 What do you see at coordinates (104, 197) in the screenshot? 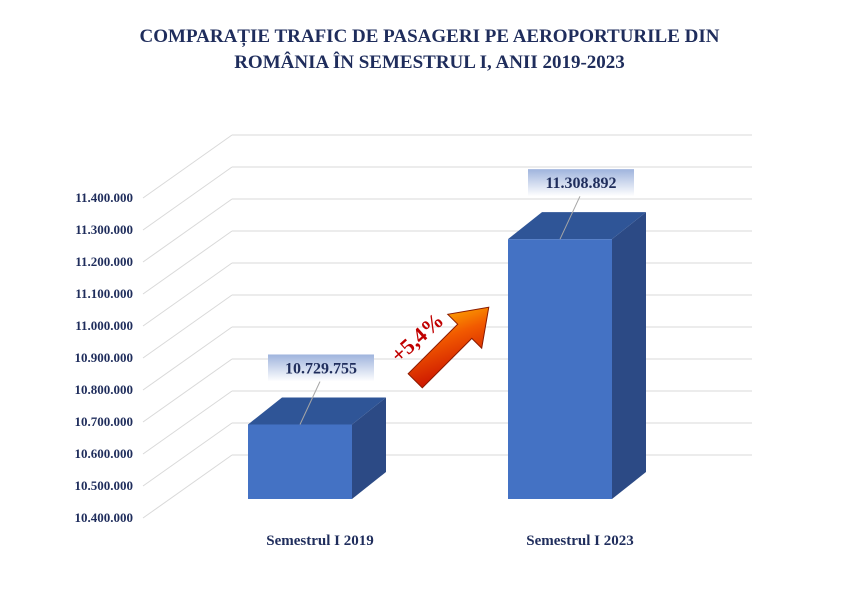
I see `y-tick-label: 11.400.000` at bounding box center [104, 197].